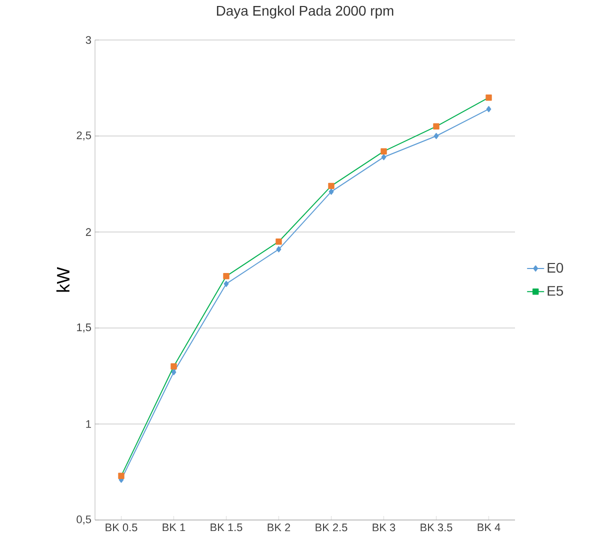  Describe the element at coordinates (63, 279) in the screenshot. I see `y-axis-title: kW` at that location.